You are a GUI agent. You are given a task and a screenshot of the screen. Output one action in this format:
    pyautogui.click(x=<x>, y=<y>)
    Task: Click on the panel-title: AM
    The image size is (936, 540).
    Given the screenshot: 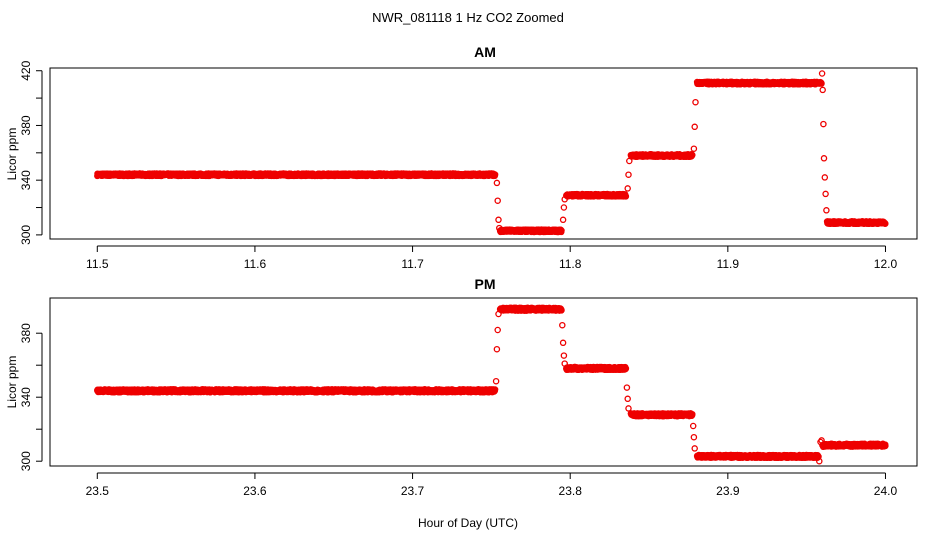 What is the action you would take?
    pyautogui.click(x=485, y=52)
    